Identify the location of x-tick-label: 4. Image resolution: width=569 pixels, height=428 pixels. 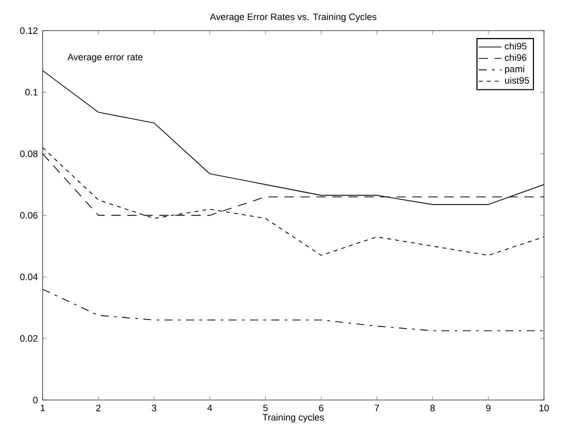
(209, 408).